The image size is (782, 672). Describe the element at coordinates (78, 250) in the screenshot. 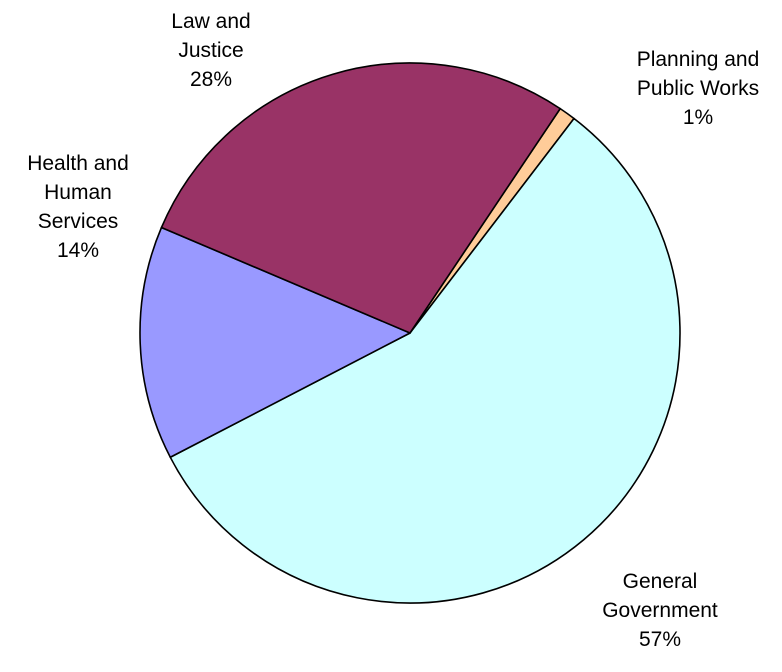

I see `slice-percent-label: 14%` at that location.